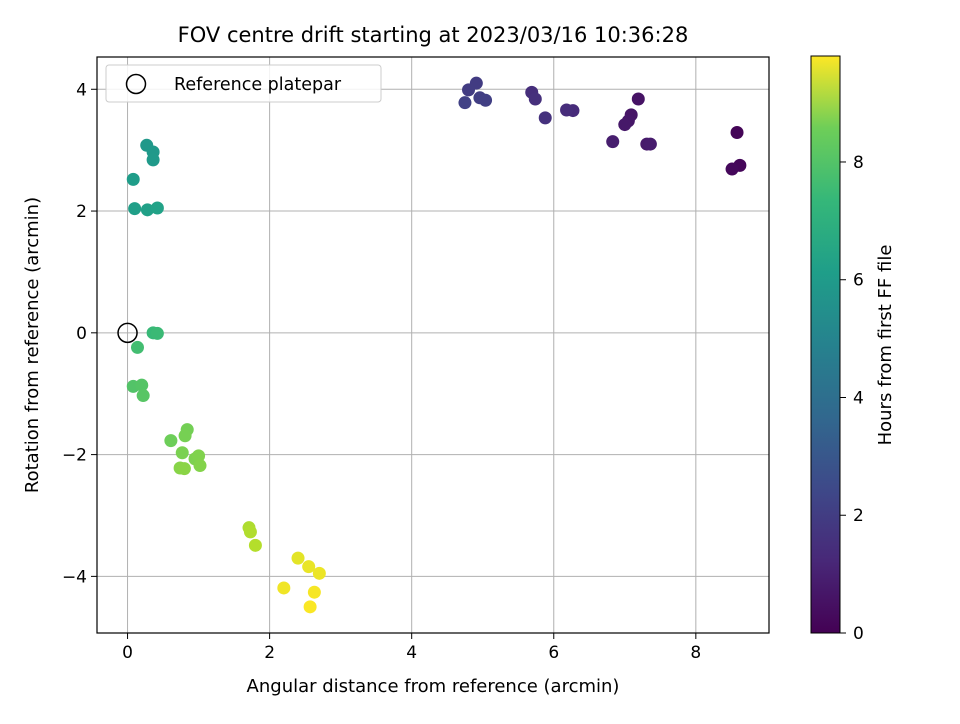 The width and height of the screenshot is (960, 724). I want to click on x-tick-label: 0, so click(127, 653).